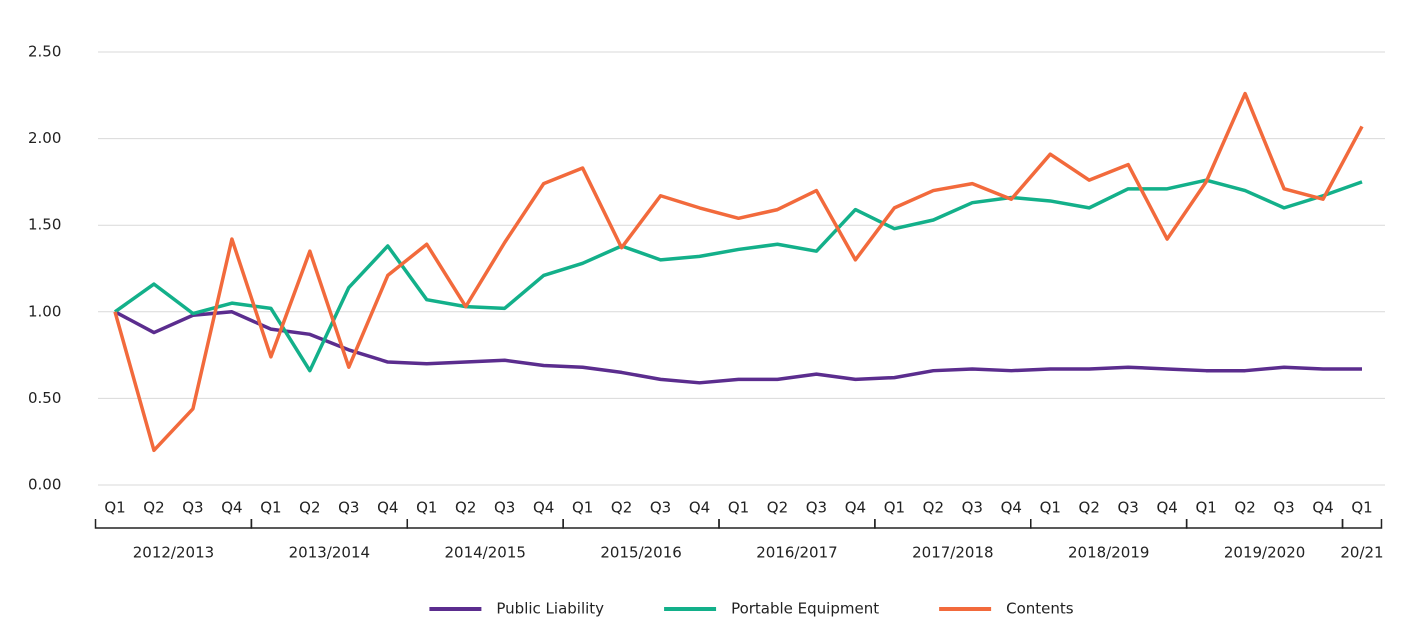 Image resolution: width=1419 pixels, height=644 pixels. Describe the element at coordinates (44, 52) in the screenshot. I see `y-tick-label: 2.50` at that location.